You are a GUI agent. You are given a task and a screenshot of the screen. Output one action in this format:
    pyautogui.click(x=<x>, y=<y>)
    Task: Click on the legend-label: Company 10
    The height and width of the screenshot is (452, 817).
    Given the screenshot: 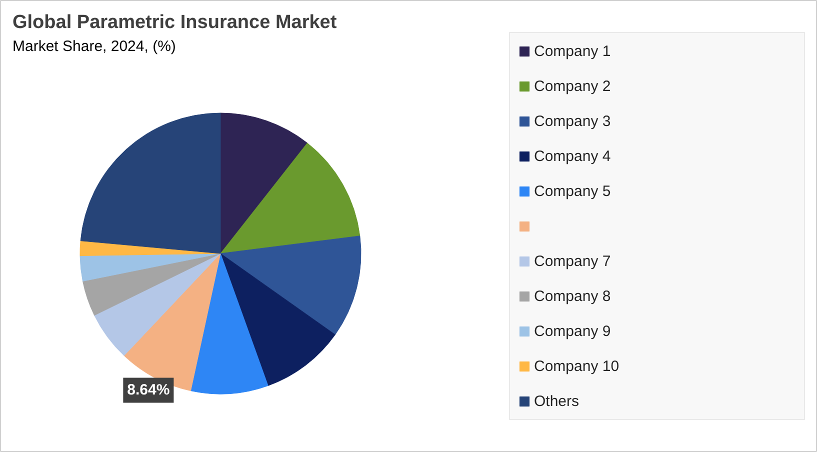 What is the action you would take?
    pyautogui.click(x=577, y=366)
    